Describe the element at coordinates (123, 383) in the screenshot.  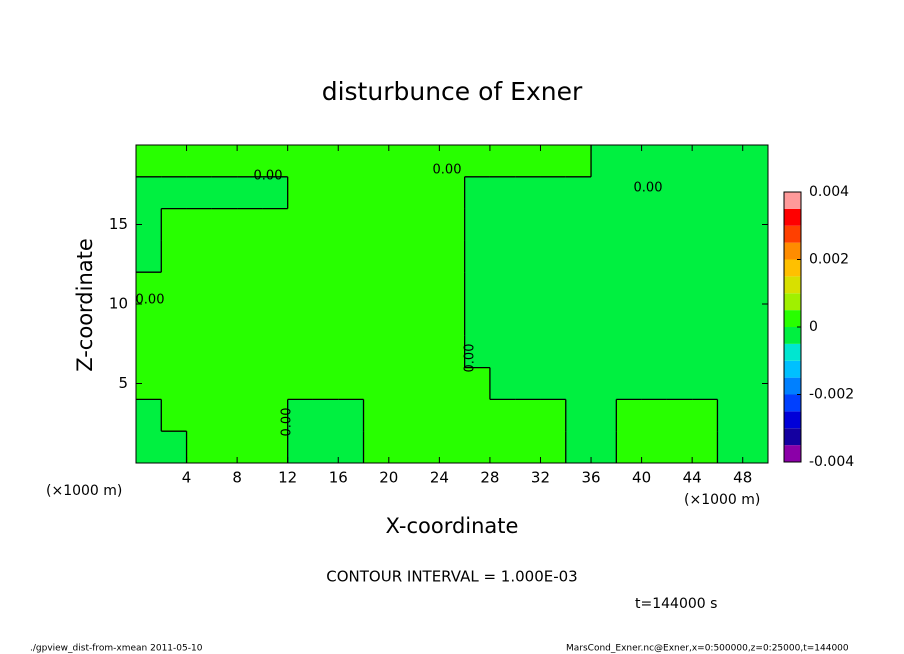
I see `y-tick-label: 5` at that location.